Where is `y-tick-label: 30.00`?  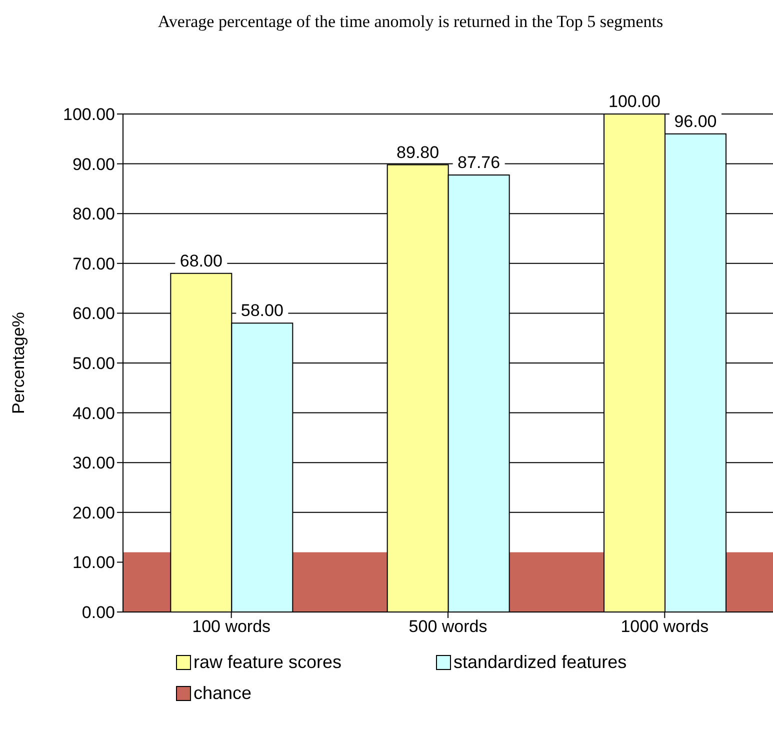 y-tick-label: 30.00 is located at coordinates (93, 463).